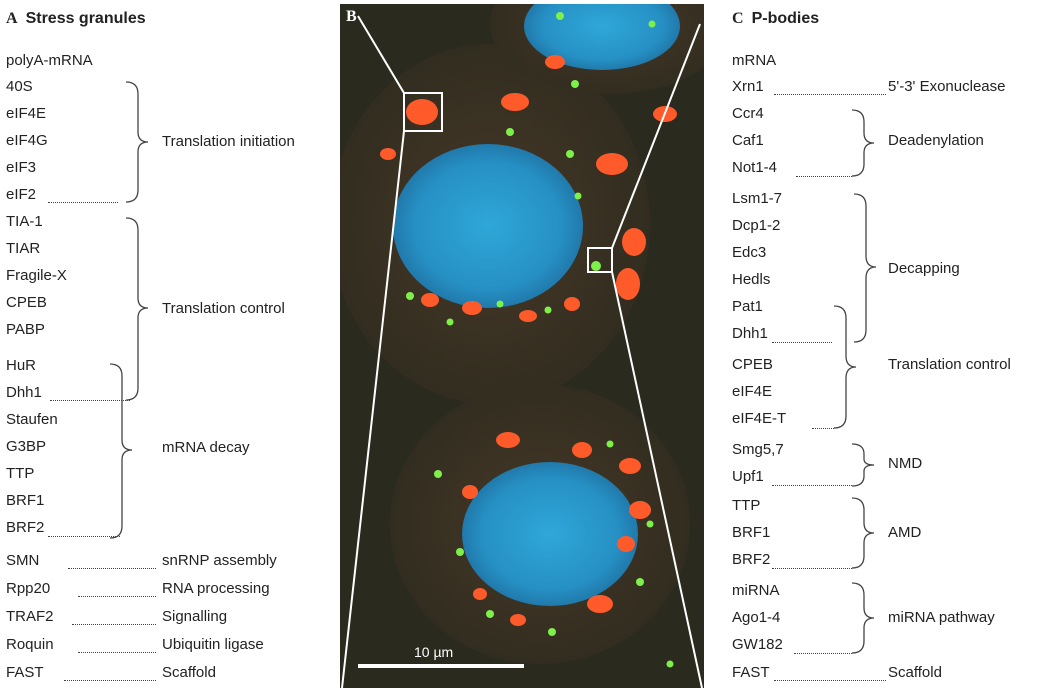  What do you see at coordinates (23, 248) in the screenshot?
I see `protein-label: TIAR` at bounding box center [23, 248].